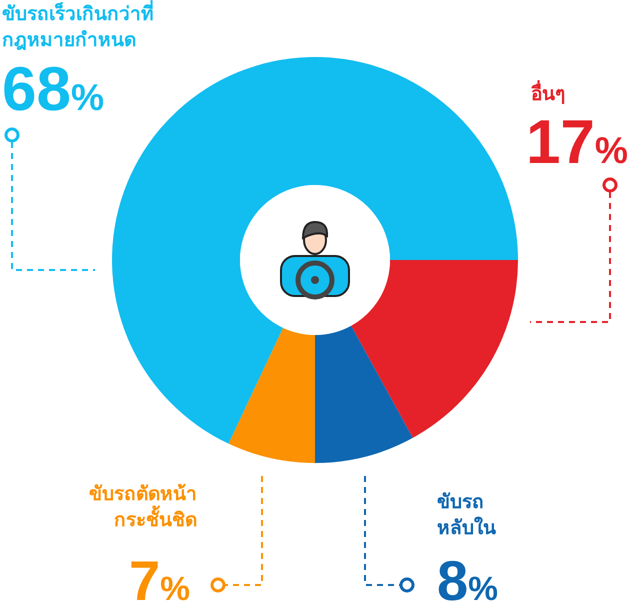 The height and width of the screenshot is (604, 630). What do you see at coordinates (78, 25) in the screenshot?
I see `slice-label: ขับรถเร็วเกินกว่าที่ กฎหมายกำหนด` at bounding box center [78, 25].